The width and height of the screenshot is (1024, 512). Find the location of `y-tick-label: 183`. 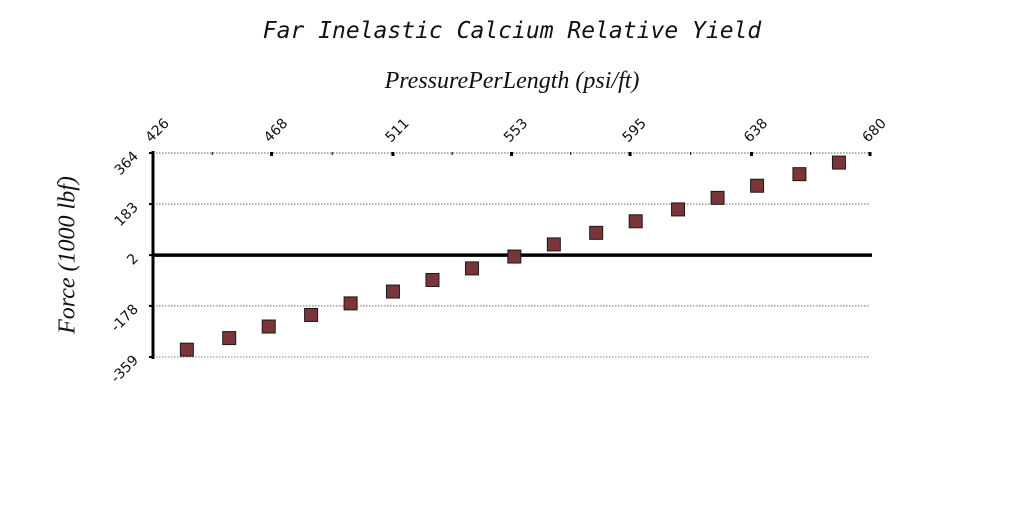

y-tick-label: 183 is located at coordinates (127, 215).